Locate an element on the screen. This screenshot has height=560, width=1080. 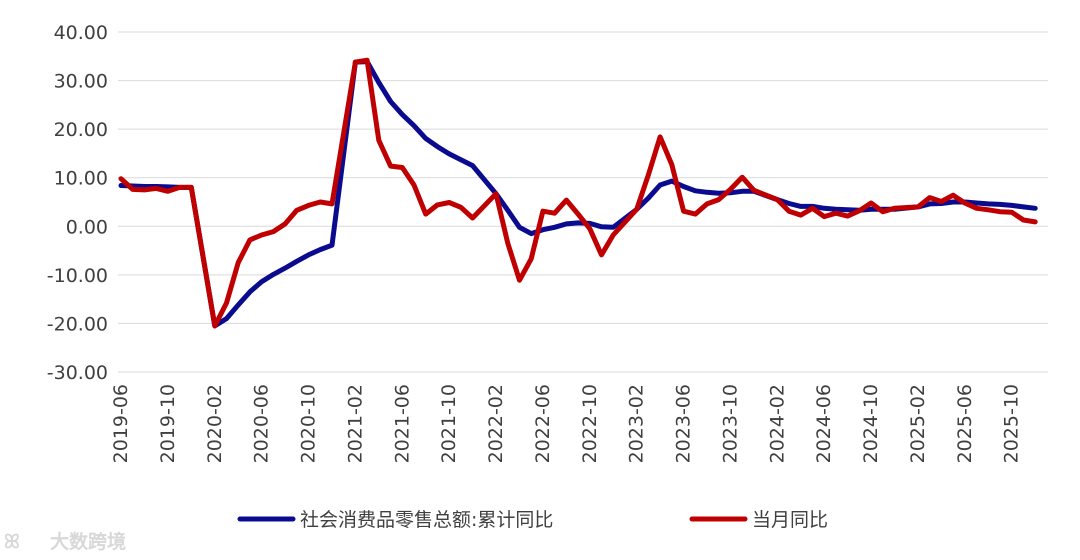
x-tick-label: 2020-10 is located at coordinates (309, 423).